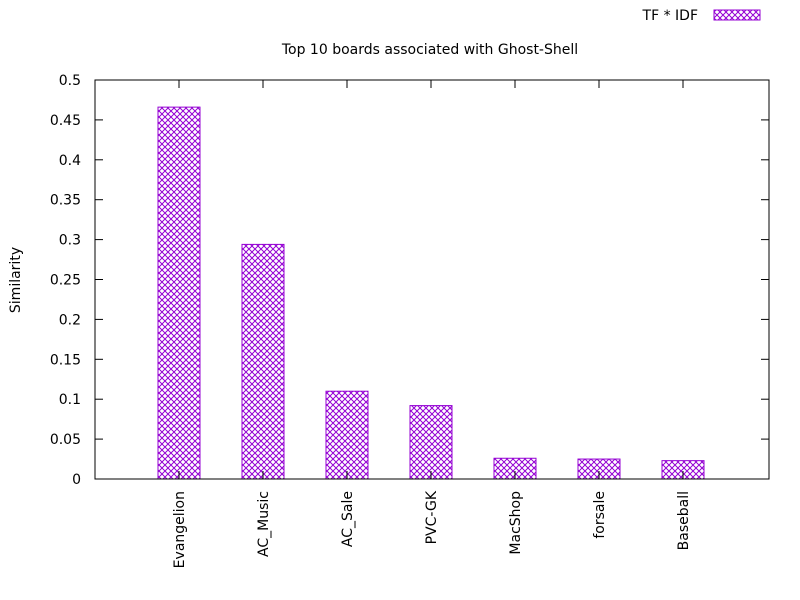 The image size is (800, 600). Describe the element at coordinates (670, 16) in the screenshot. I see `legend-series-label: TF * IDF` at that location.